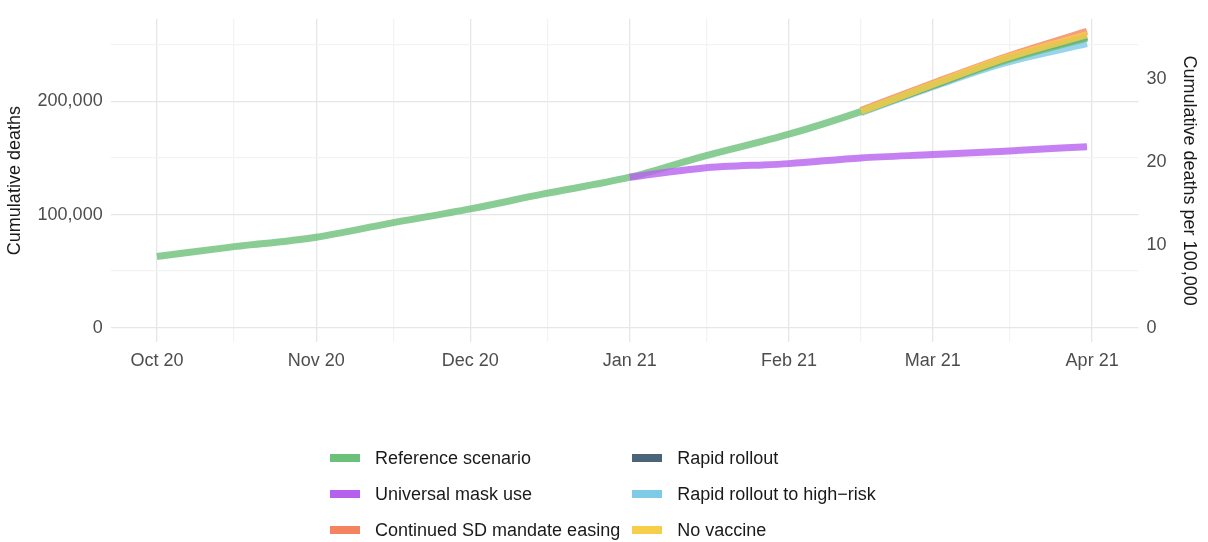  I want to click on x-tick-label: Mar 21, so click(932, 360).